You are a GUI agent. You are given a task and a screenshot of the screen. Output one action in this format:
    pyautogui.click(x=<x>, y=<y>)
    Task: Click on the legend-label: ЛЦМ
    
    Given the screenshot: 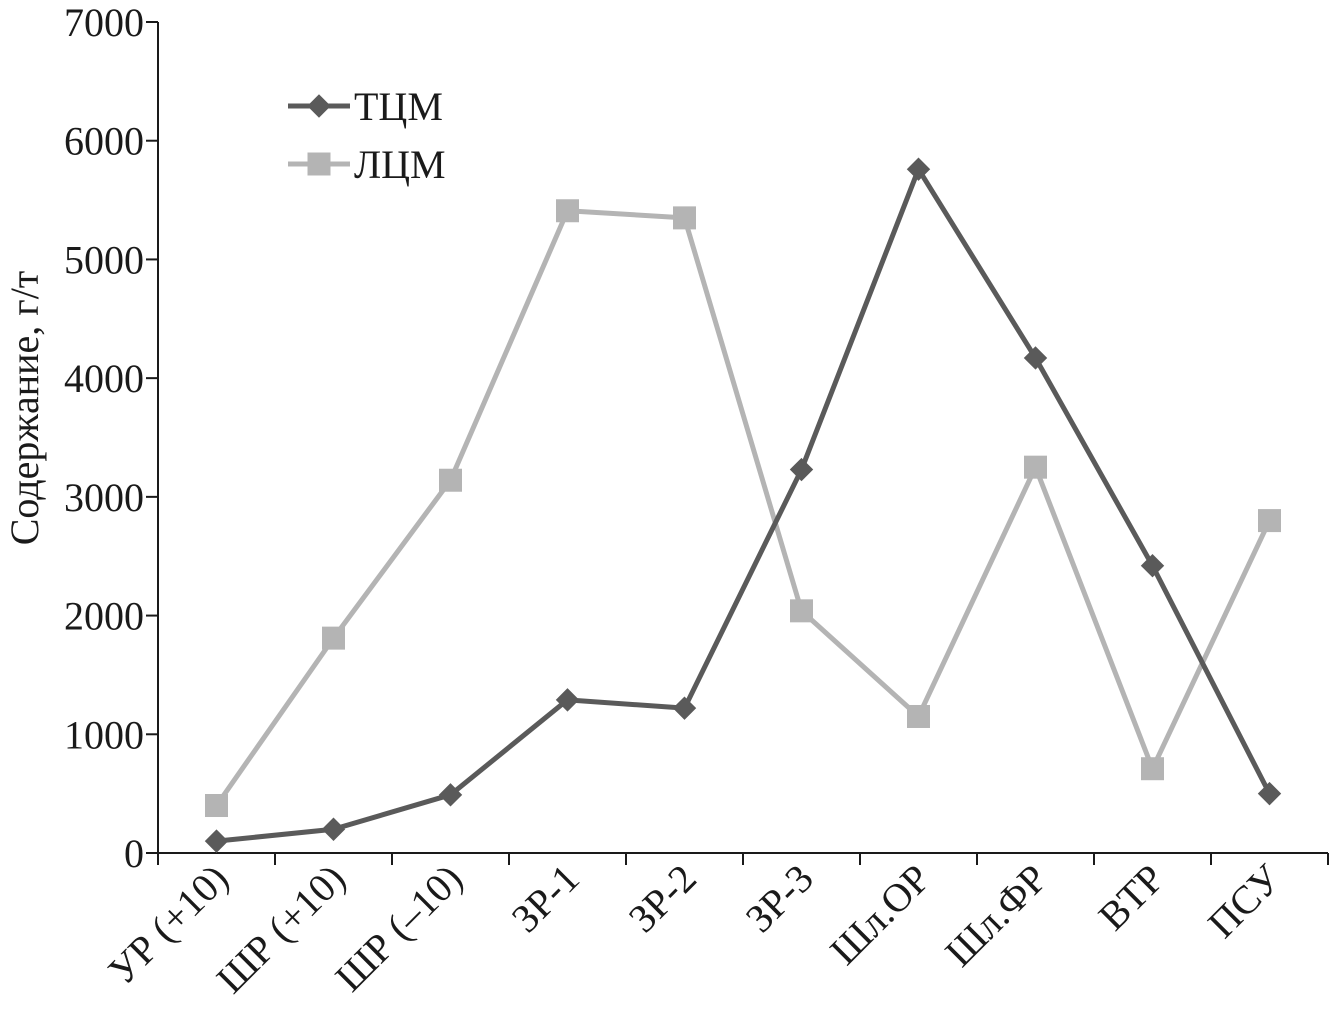 What is the action you would take?
    pyautogui.click(x=400, y=164)
    